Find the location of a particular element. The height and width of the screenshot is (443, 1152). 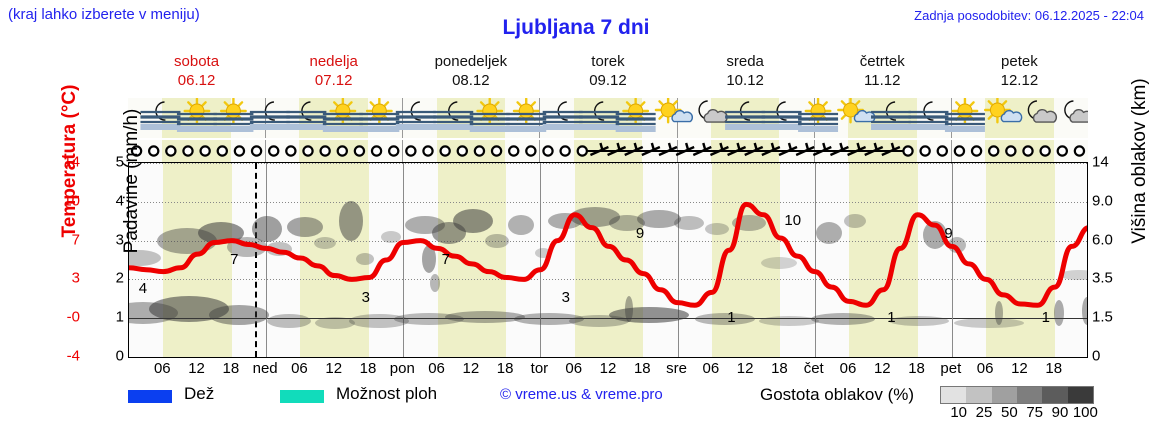

cloud-density-scale is located at coordinates (1017, 395).